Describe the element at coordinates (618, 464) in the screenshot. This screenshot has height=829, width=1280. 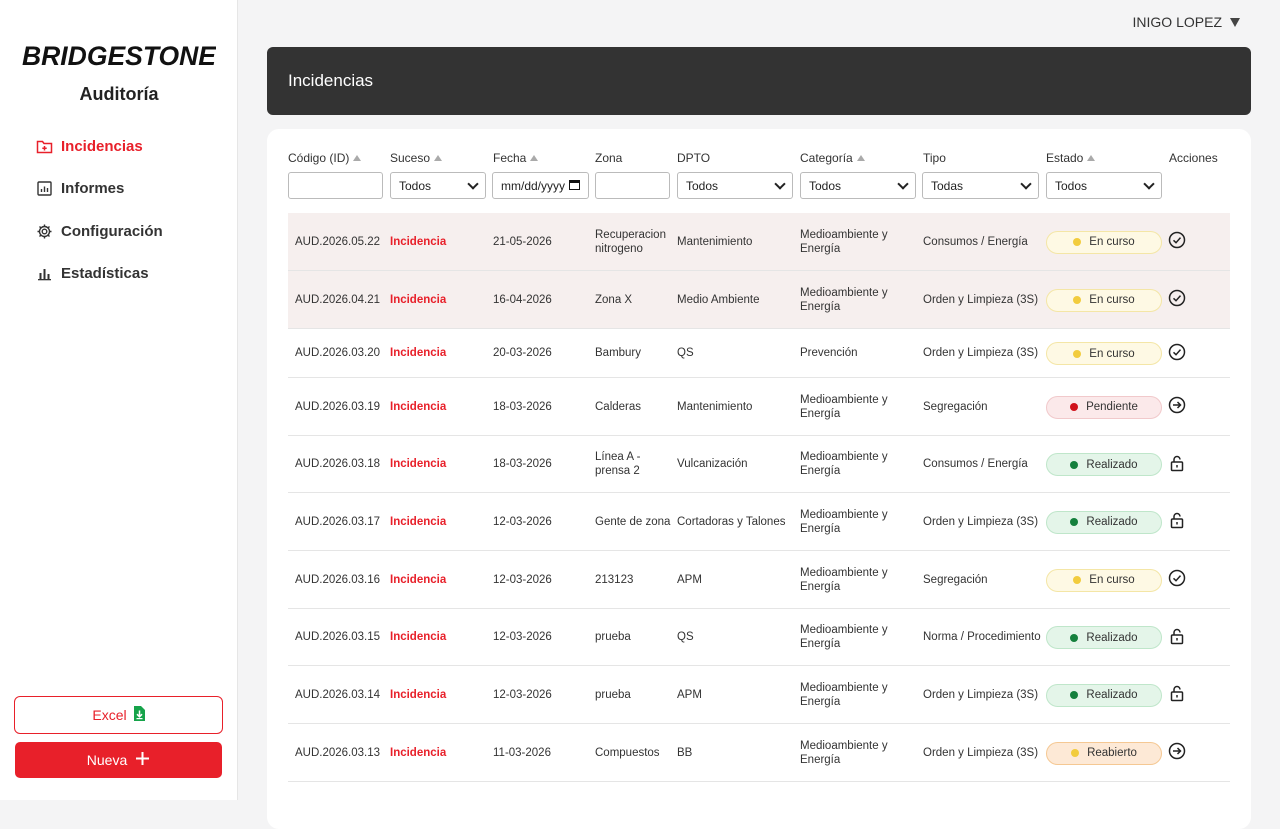
I see `cell-zona: Línea A - prensa 2` at that location.